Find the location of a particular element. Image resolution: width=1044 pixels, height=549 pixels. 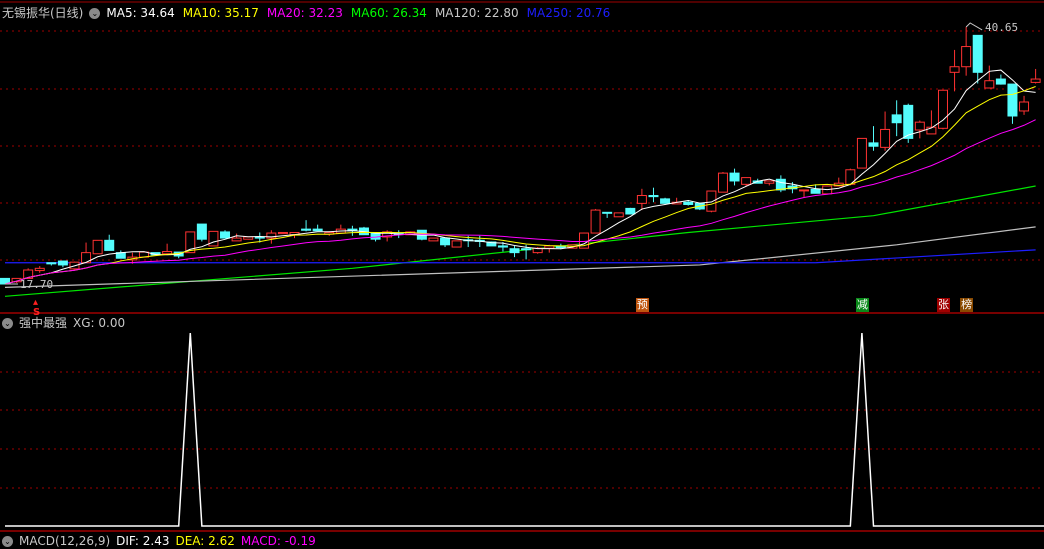

ma-item-5: MA250: 20.76 is located at coordinates (568, 13).